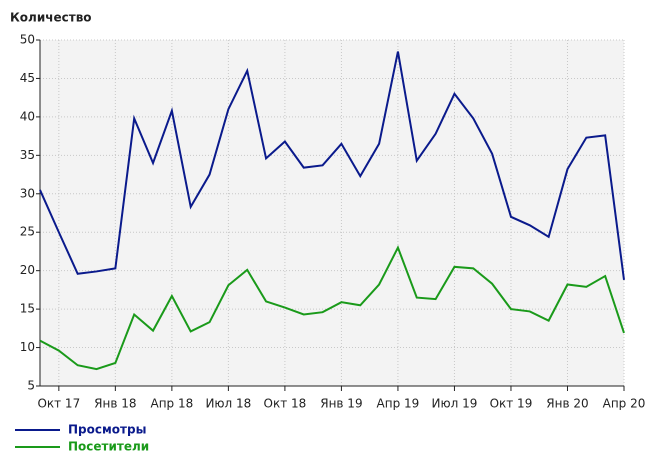 The width and height of the screenshot is (654, 461). Describe the element at coordinates (567, 404) in the screenshot. I see `x-tick-label: Янв 20` at that location.